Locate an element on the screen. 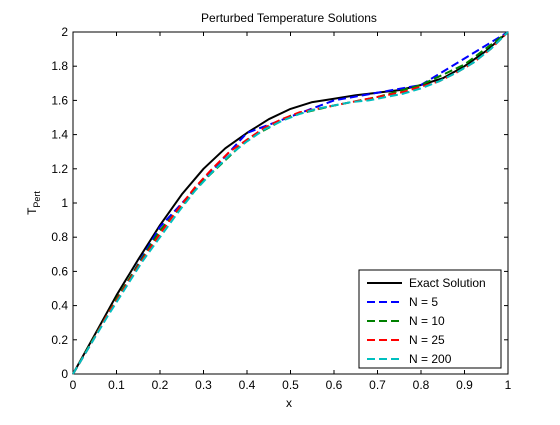  x-tick-label: 0.6 is located at coordinates (334, 385).